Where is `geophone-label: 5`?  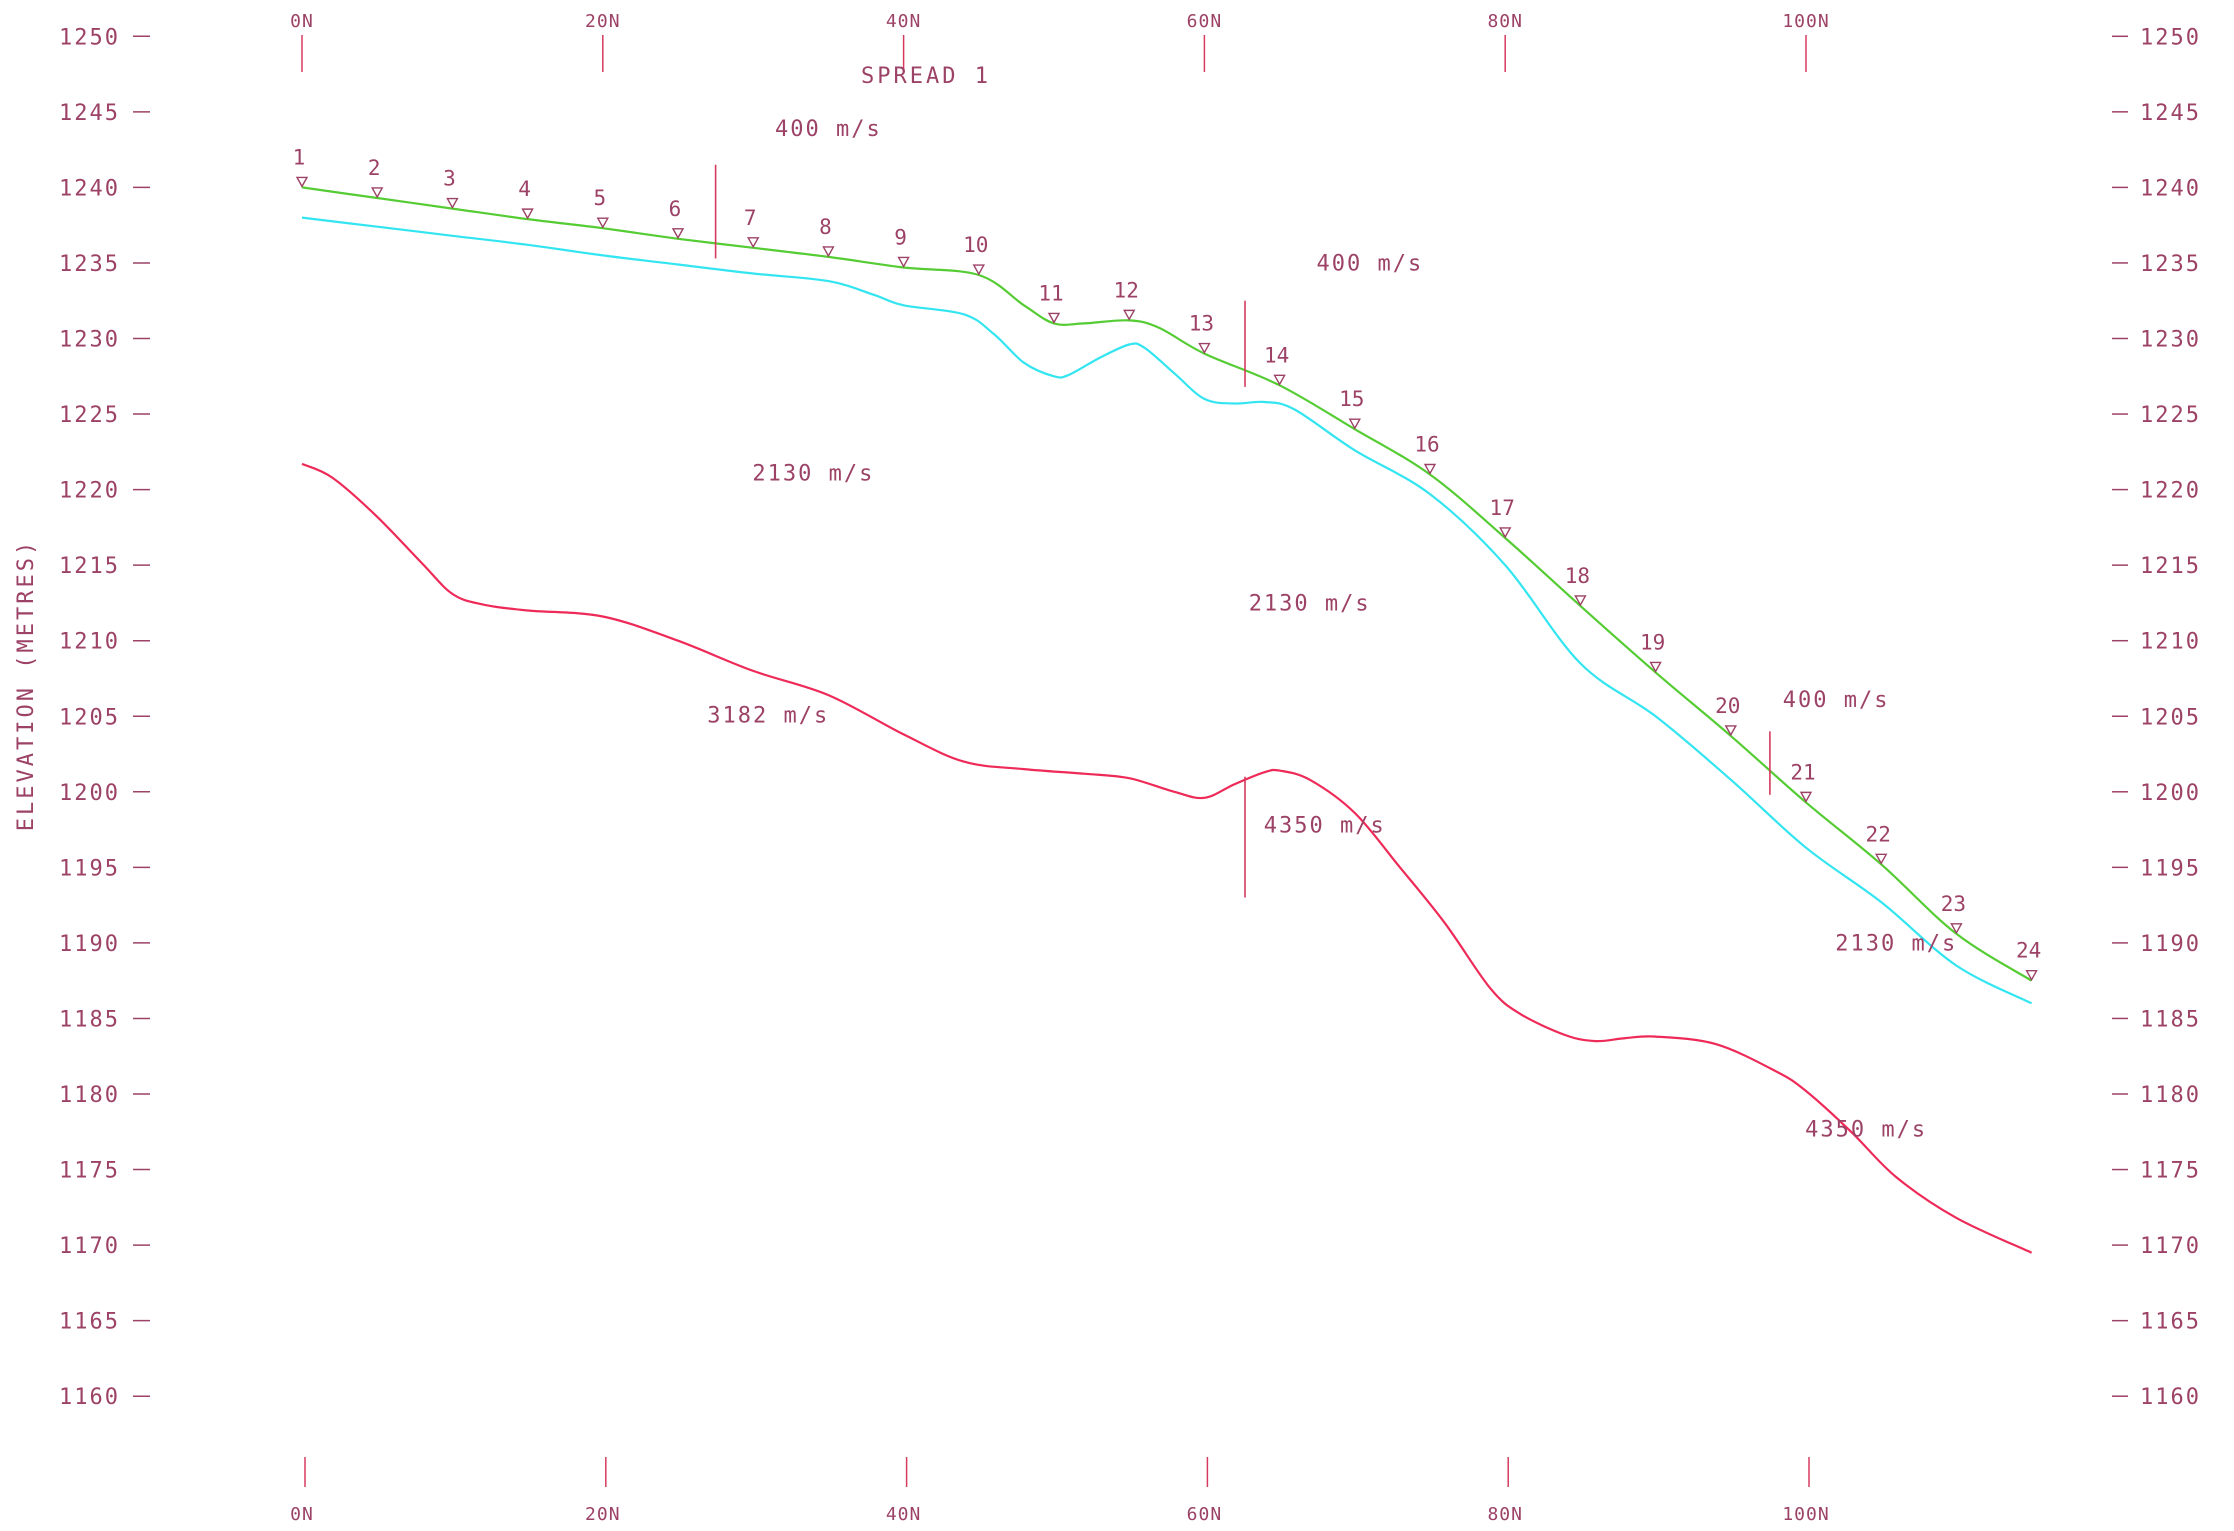 geophone-label: 5 is located at coordinates (599, 198).